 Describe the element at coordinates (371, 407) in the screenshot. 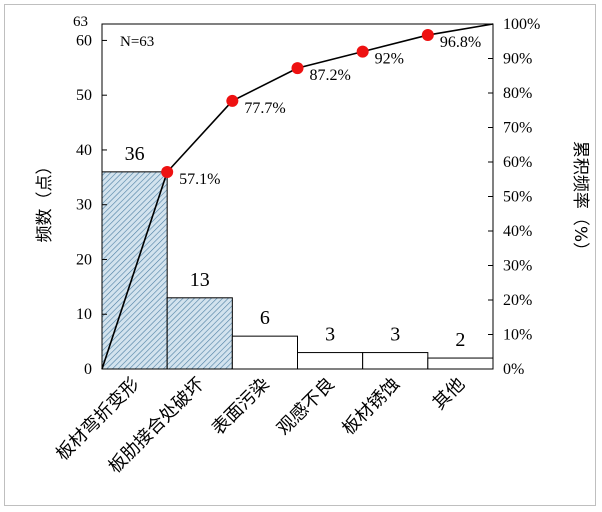

I see `category-label: 板材锈蚀` at that location.